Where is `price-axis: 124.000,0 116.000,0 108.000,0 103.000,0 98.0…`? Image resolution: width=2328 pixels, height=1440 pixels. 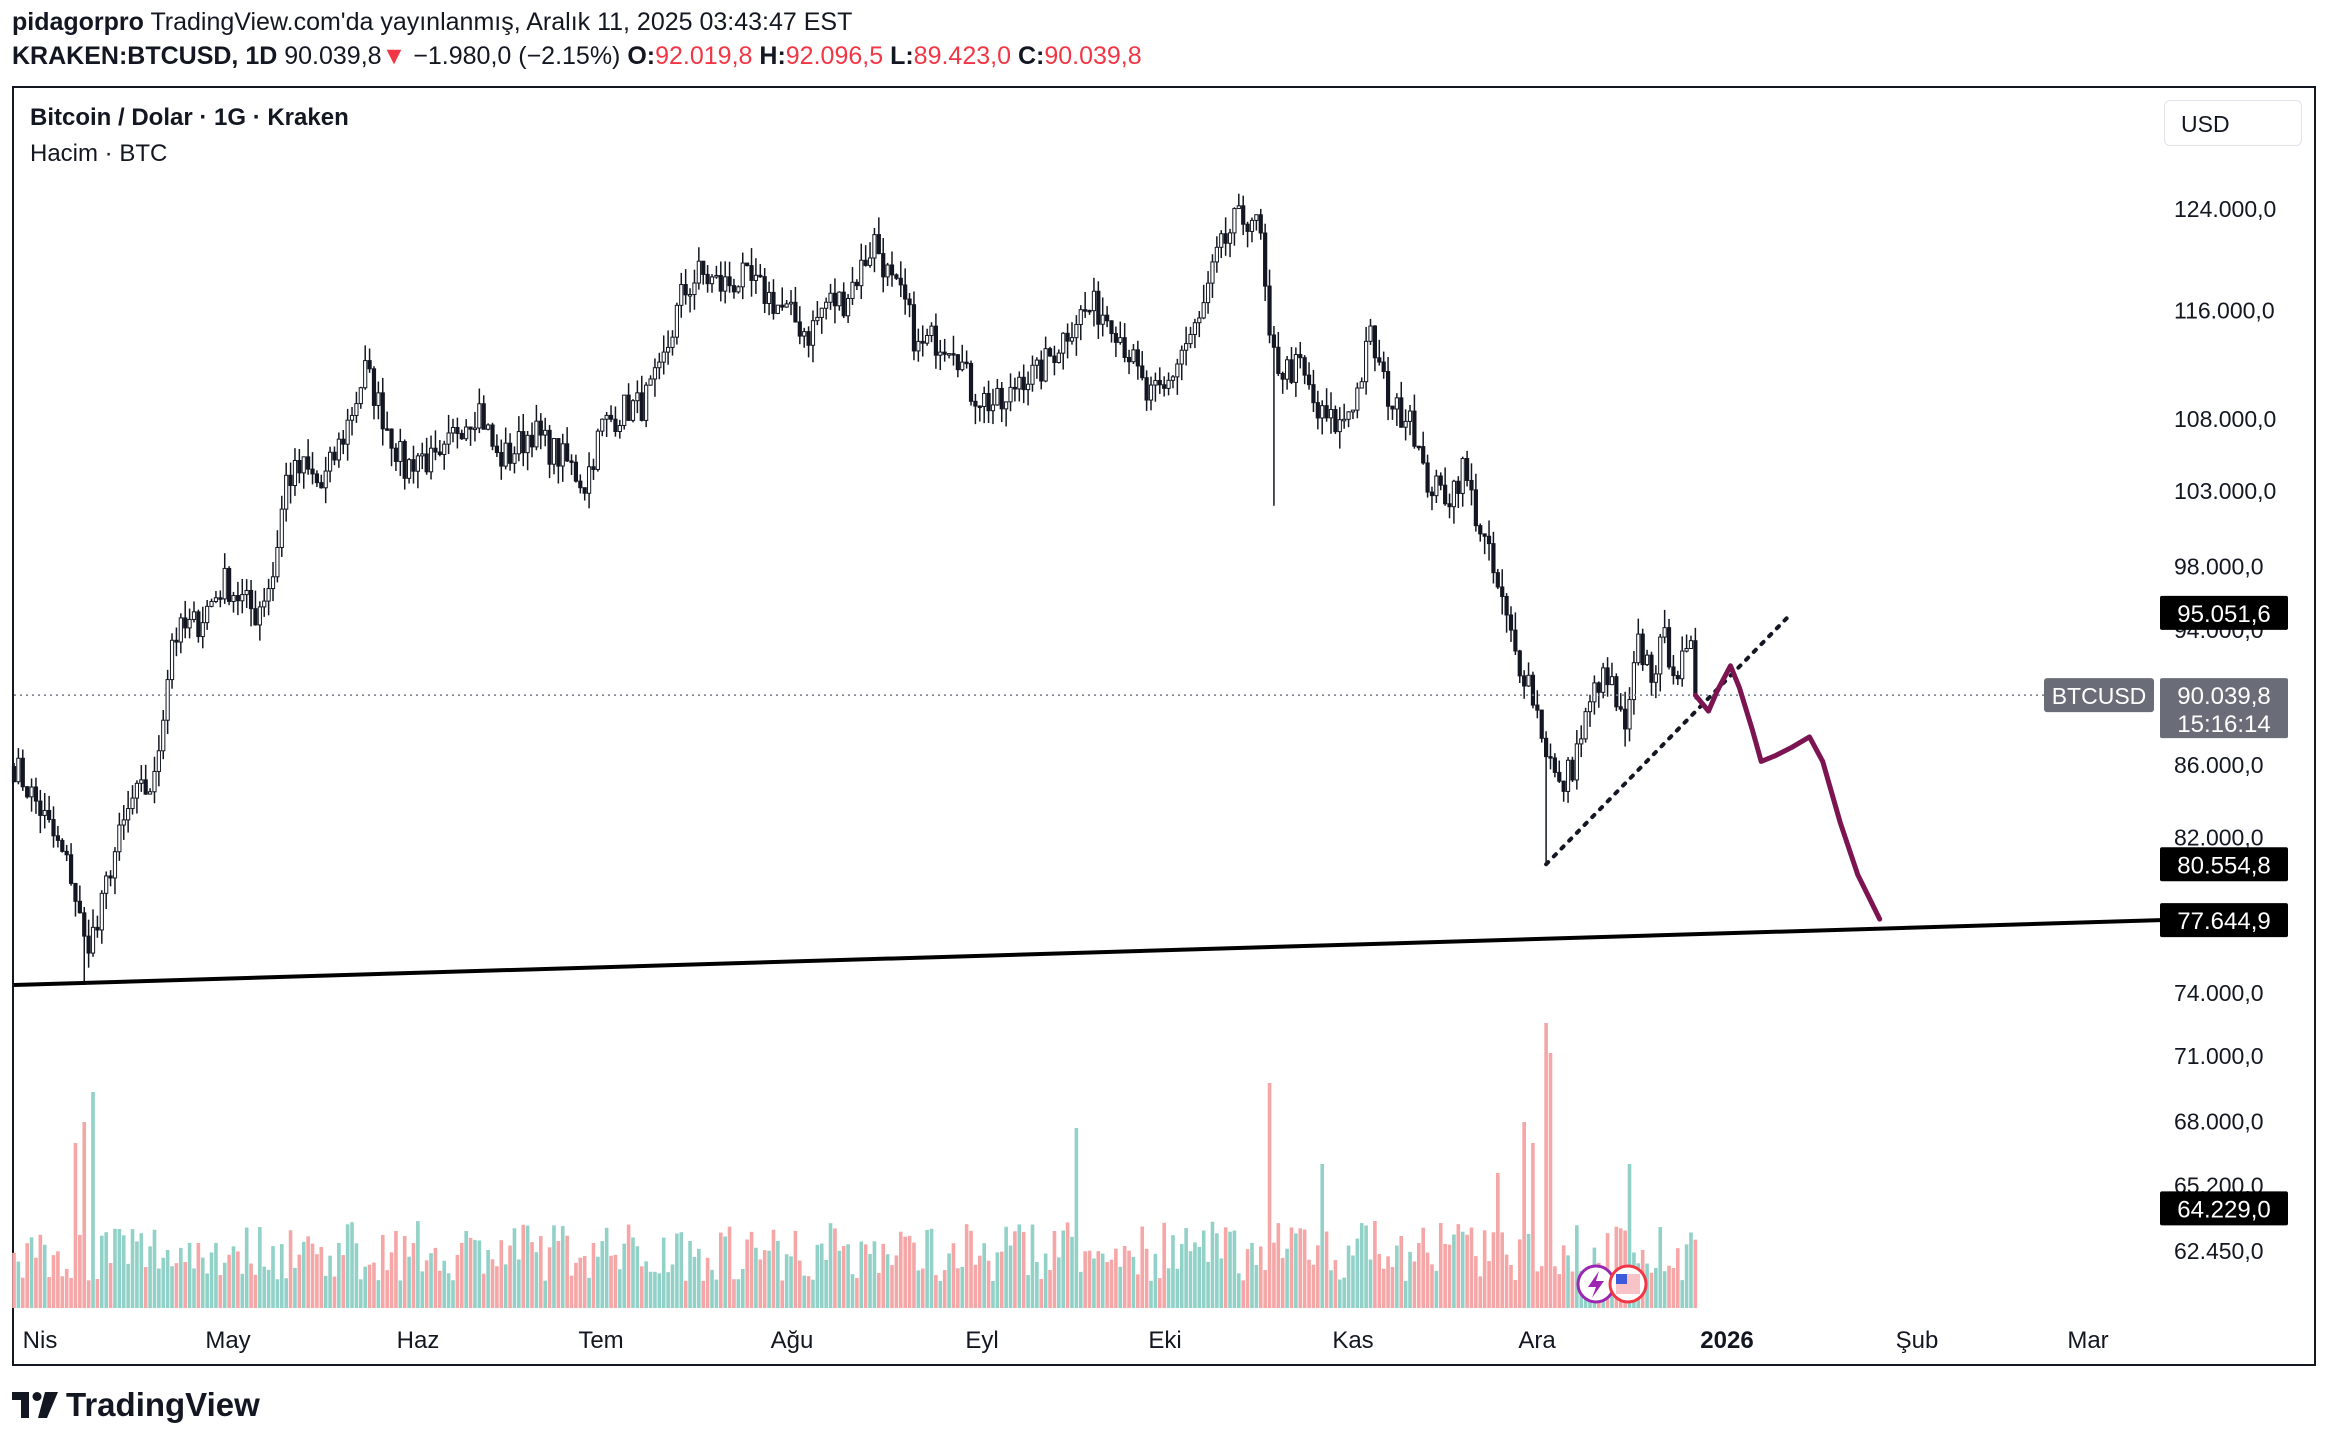 price-axis: 124.000,0 116.000,0 108.000,0 103.000,0 98.0… is located at coordinates (2225, 730).